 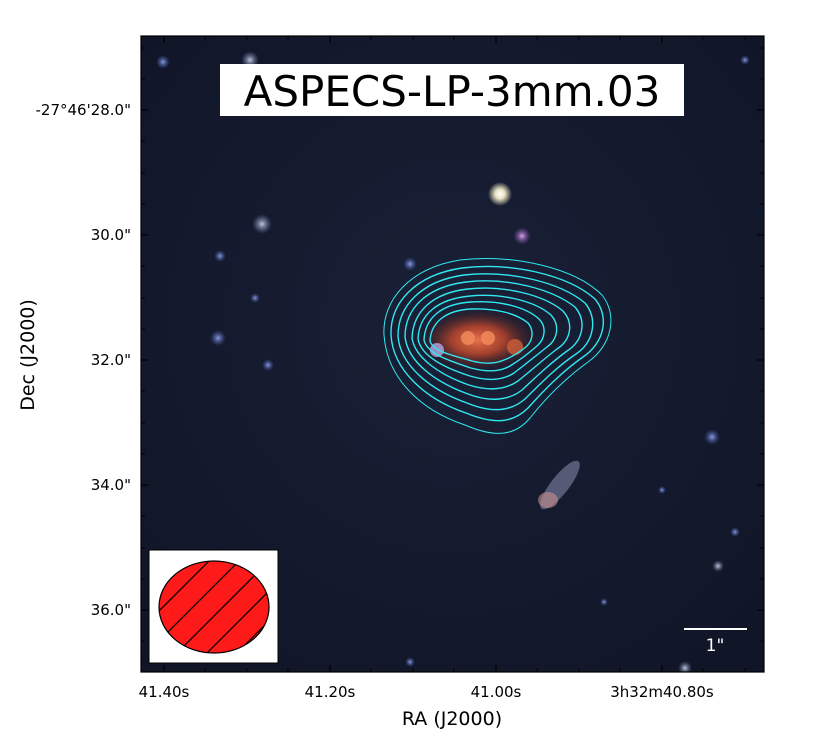 What do you see at coordinates (452, 719) in the screenshot?
I see `x-axis-label: RA (J2000)` at bounding box center [452, 719].